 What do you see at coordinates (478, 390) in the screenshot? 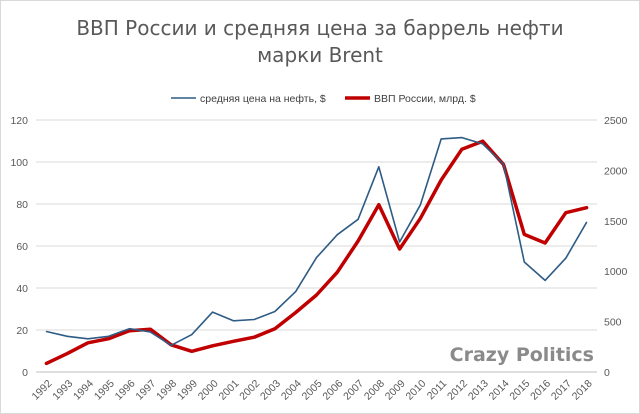
I see `x-tick-label: 2013` at bounding box center [478, 390].